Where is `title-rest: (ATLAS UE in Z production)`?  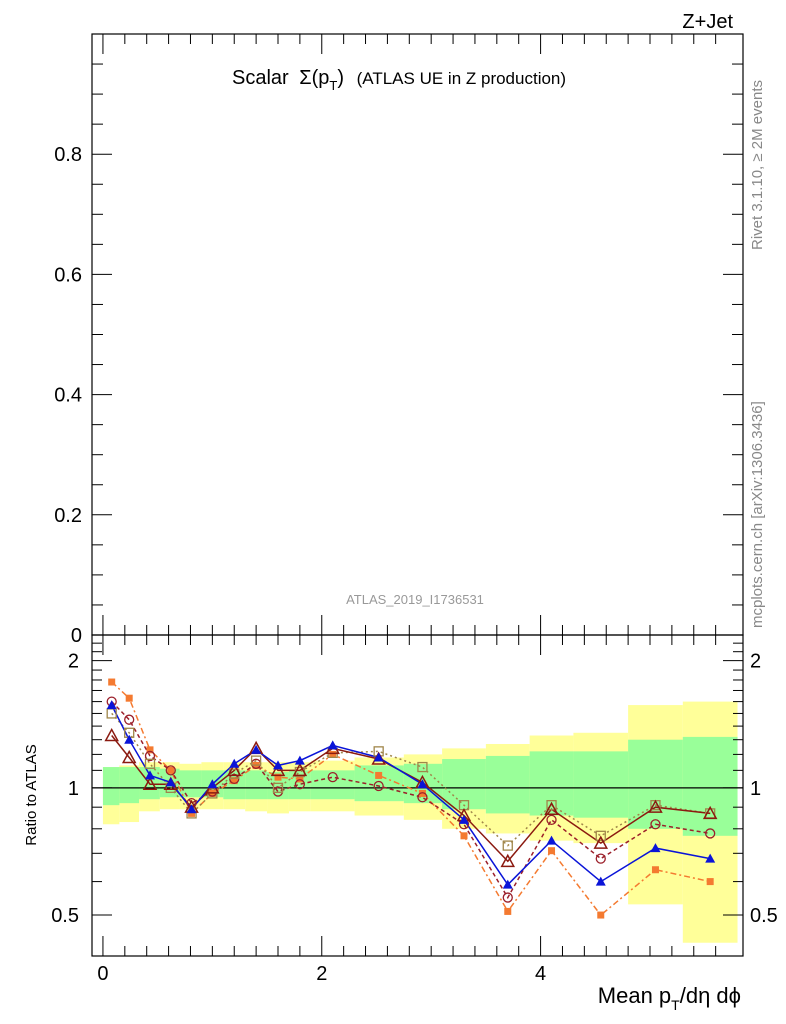
title-rest: (ATLAS UE in Z production) is located at coordinates (461, 78).